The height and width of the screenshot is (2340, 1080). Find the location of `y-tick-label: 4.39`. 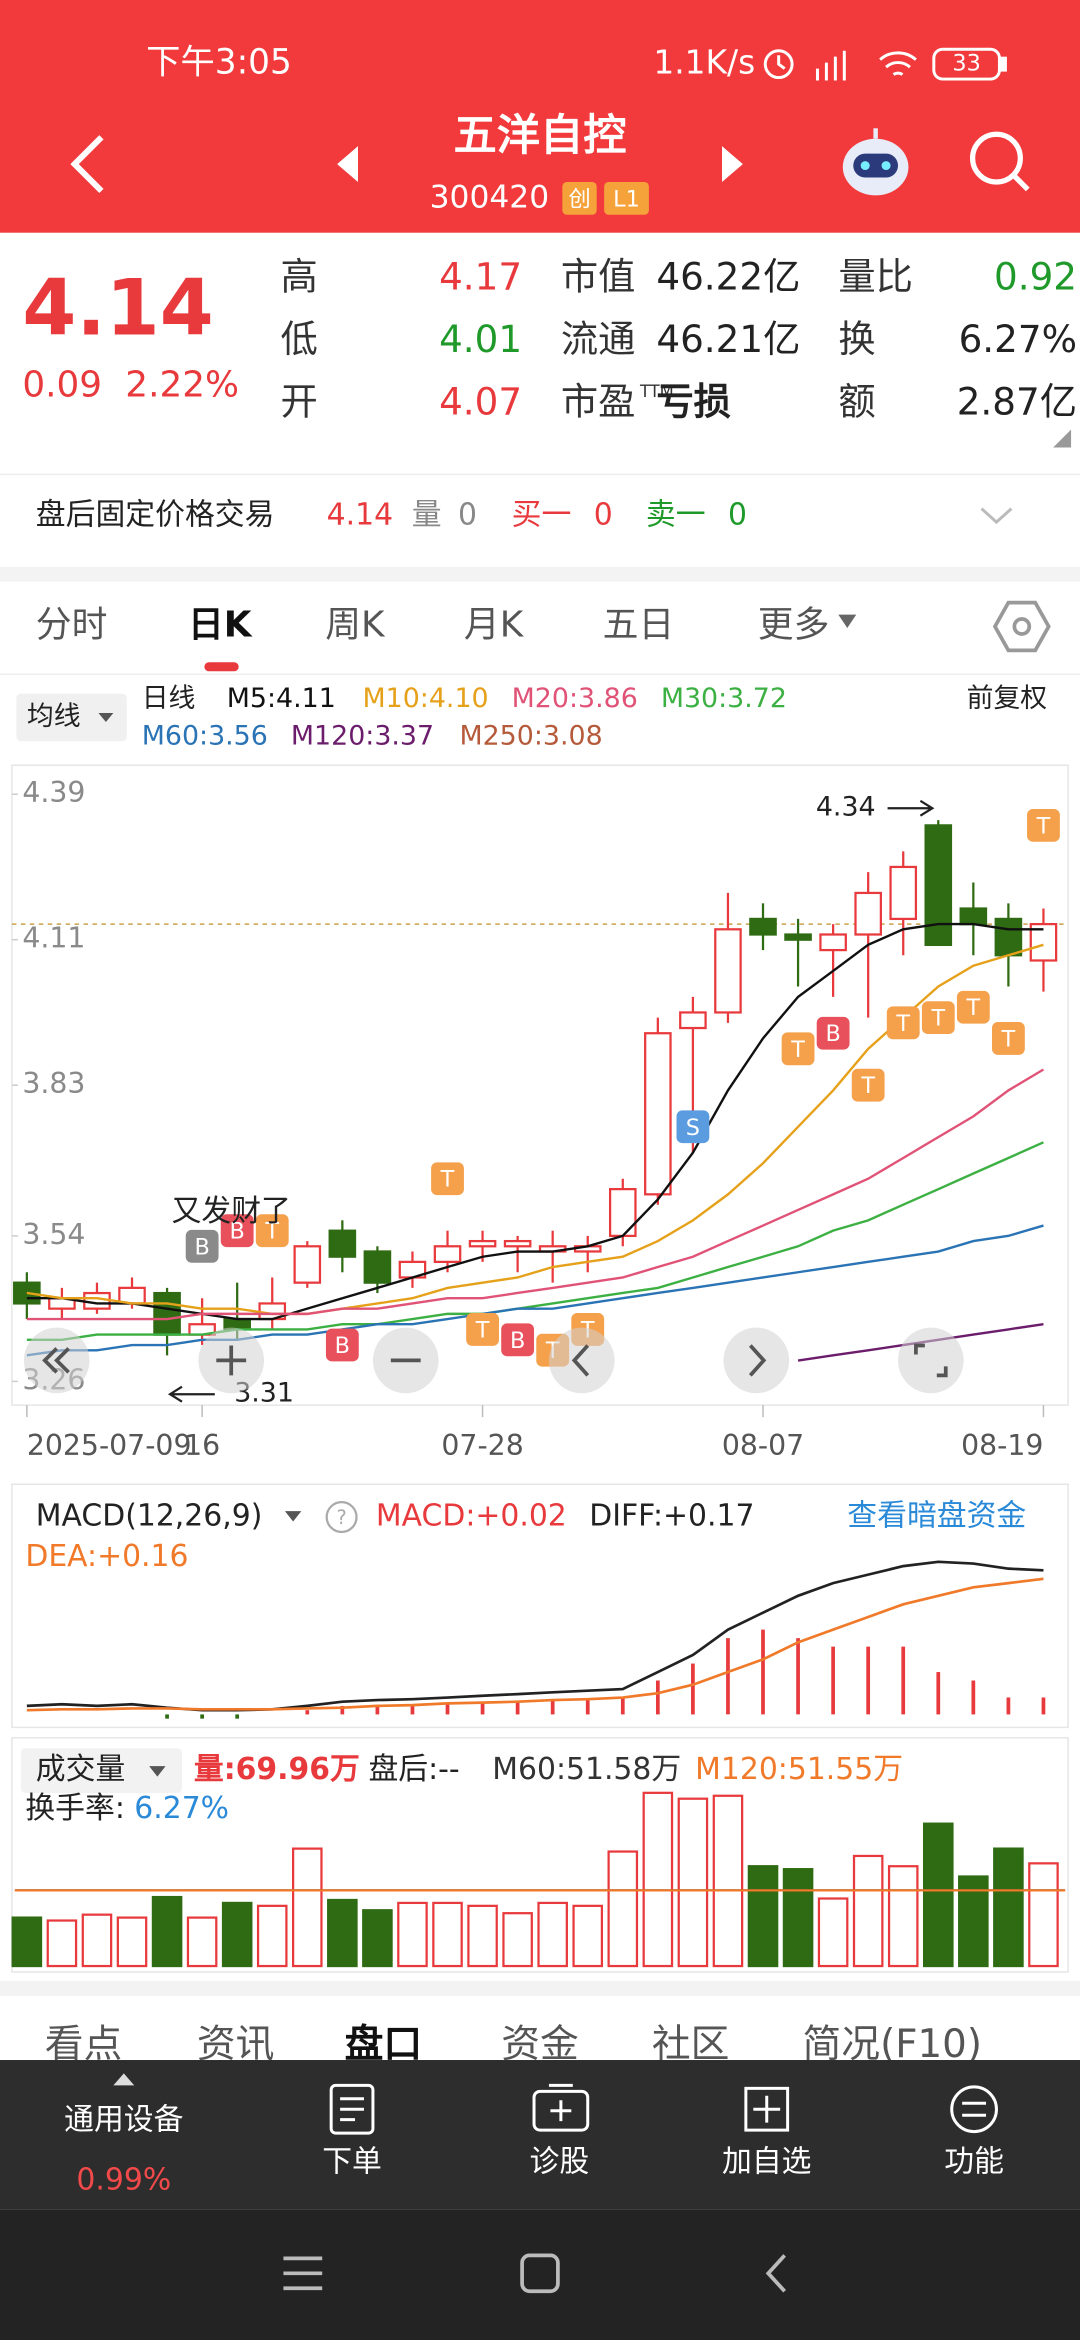

y-tick-label: 4.39 is located at coordinates (53, 792).